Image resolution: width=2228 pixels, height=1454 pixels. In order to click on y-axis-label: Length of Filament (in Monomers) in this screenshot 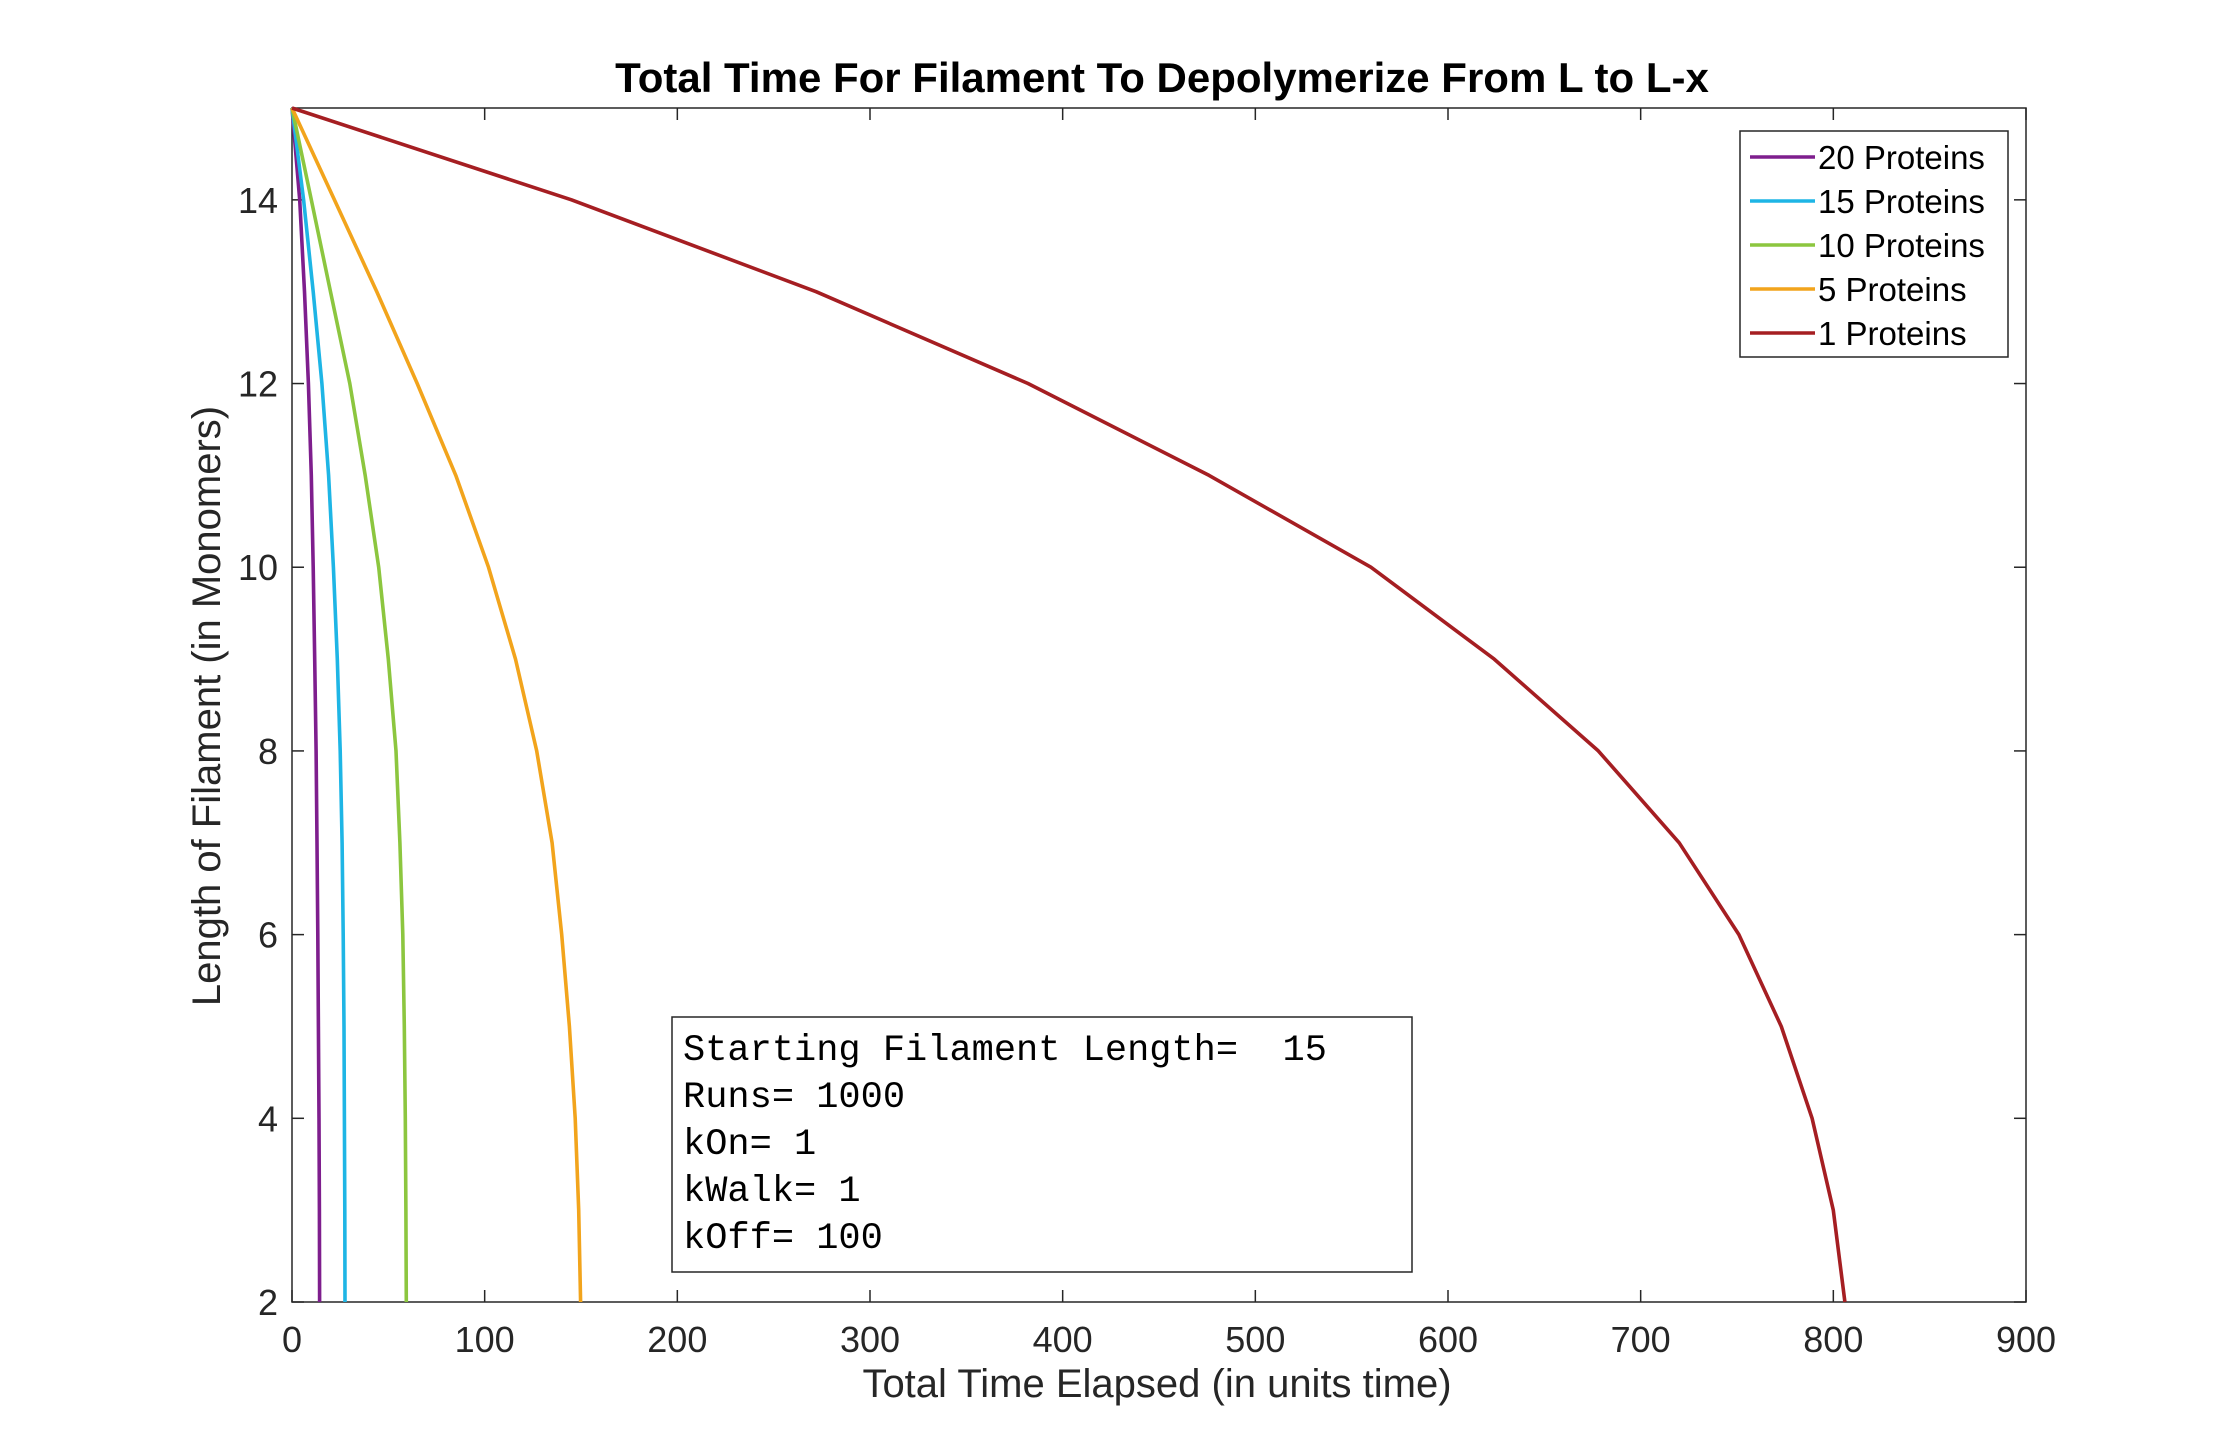, I will do `click(207, 706)`.